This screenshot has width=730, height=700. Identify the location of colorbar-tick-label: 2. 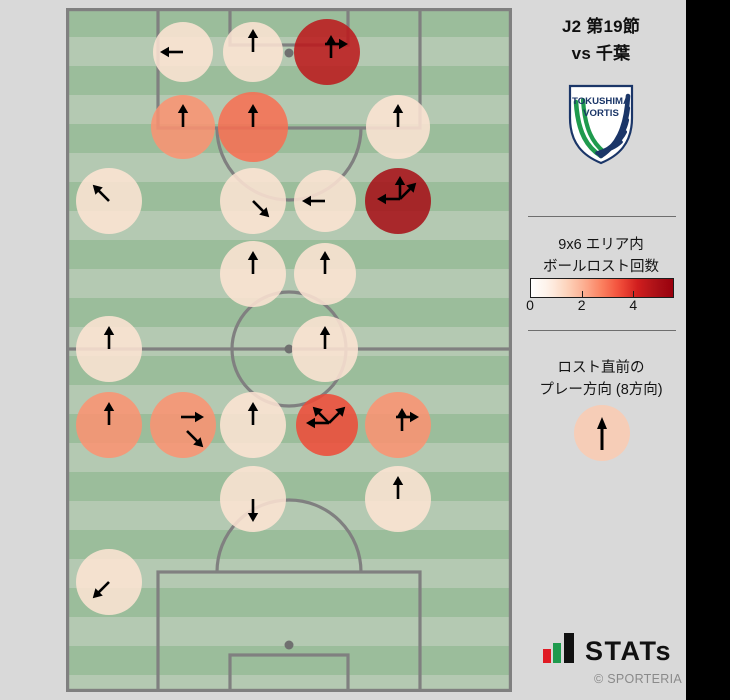
(581, 305).